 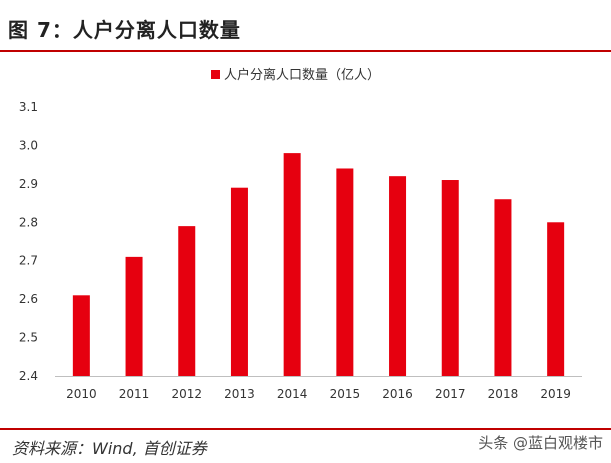 I want to click on bottom-divider, so click(x=305, y=429).